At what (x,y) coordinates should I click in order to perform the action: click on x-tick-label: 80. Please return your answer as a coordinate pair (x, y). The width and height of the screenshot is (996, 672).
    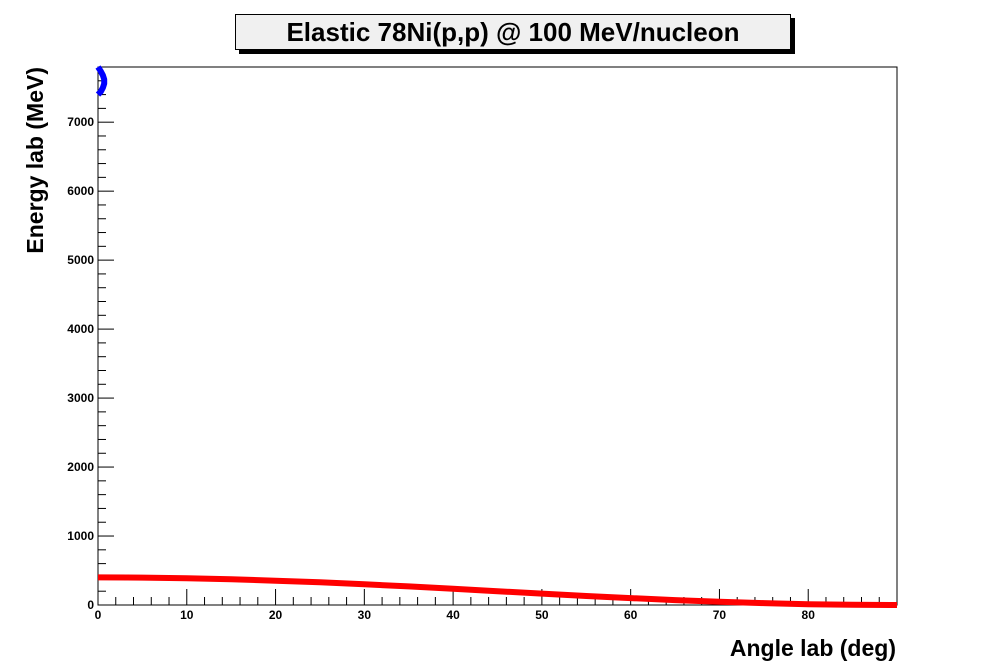
    Looking at the image, I should click on (809, 615).